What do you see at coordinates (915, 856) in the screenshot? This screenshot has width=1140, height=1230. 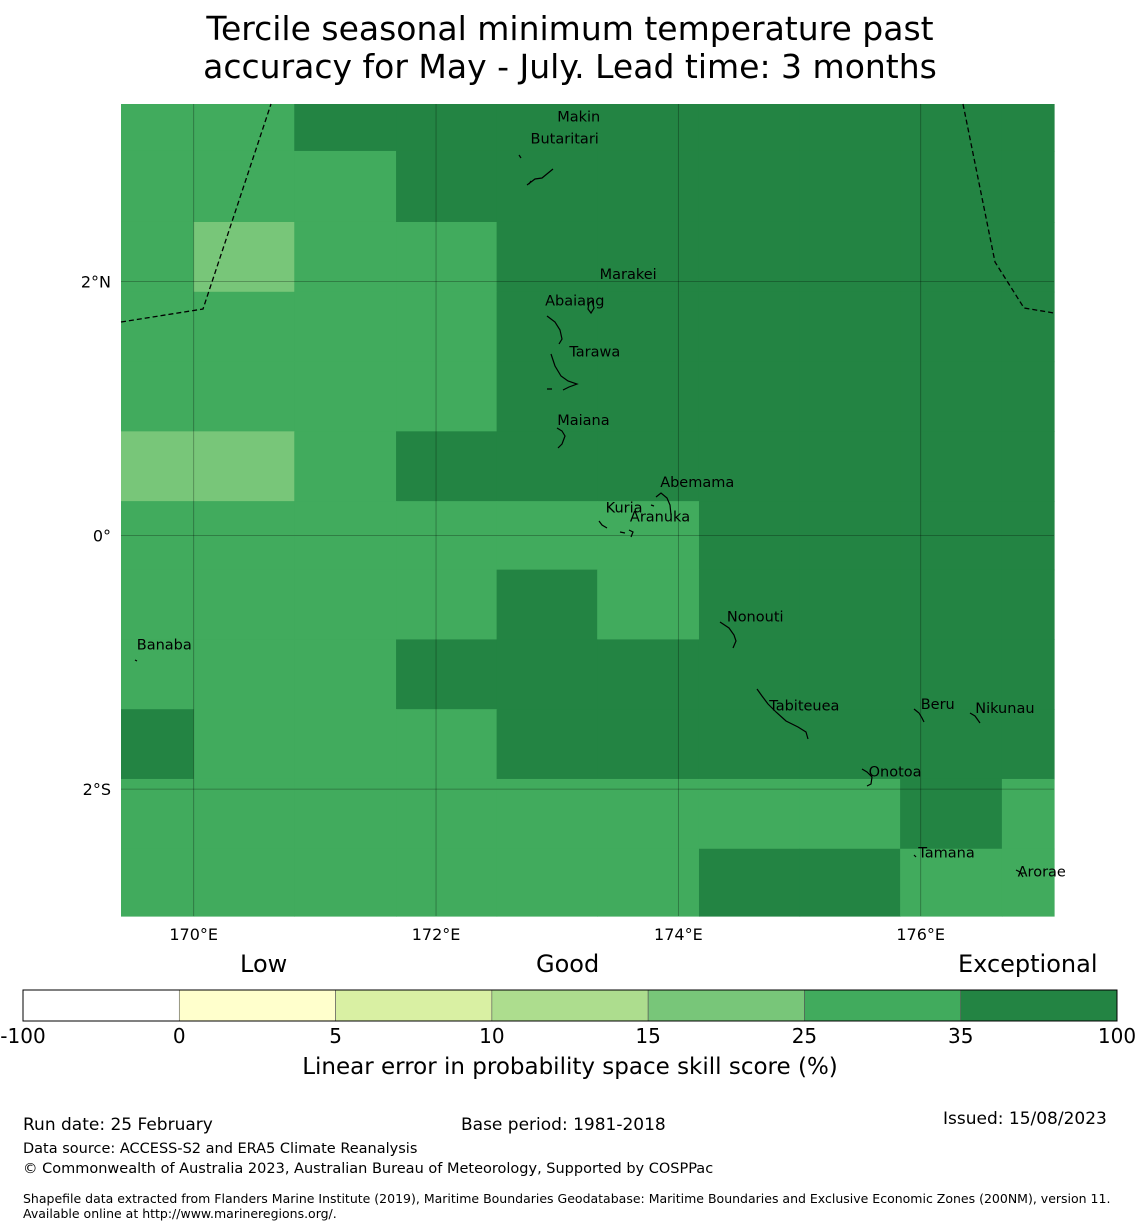 I see `island-tamana` at bounding box center [915, 856].